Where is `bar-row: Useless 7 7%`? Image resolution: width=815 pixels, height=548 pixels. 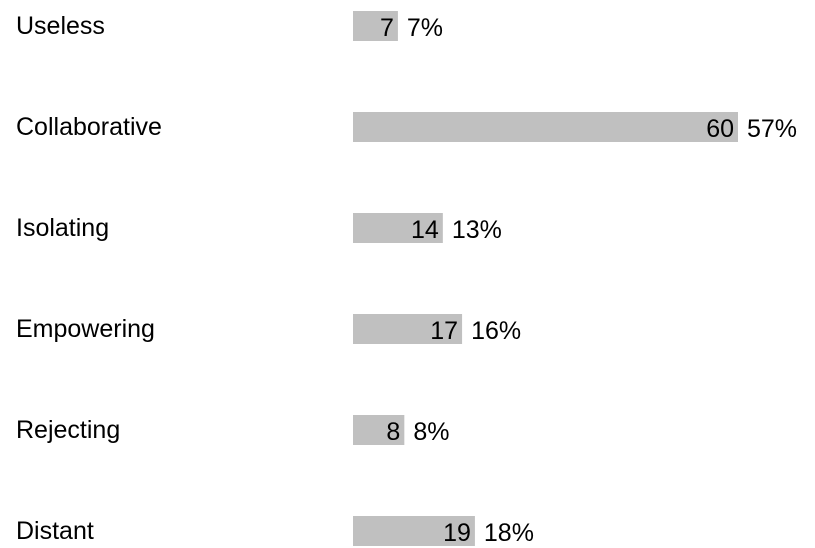
bar-row: Useless 7 7% is located at coordinates (229, 26).